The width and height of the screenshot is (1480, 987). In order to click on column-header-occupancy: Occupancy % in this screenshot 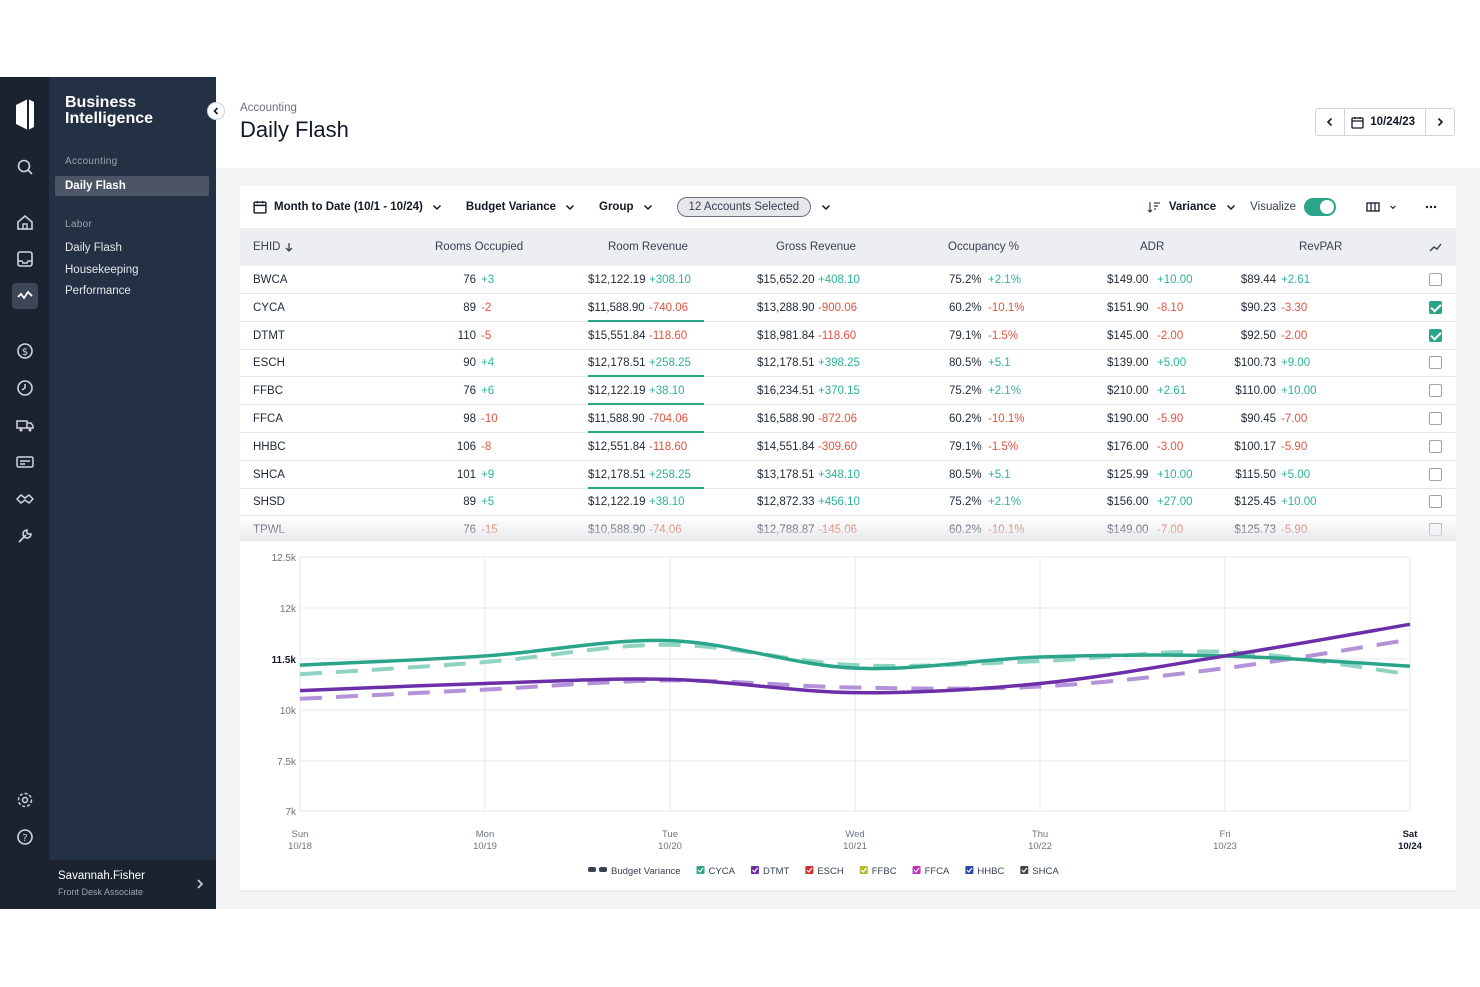, I will do `click(983, 247)`.